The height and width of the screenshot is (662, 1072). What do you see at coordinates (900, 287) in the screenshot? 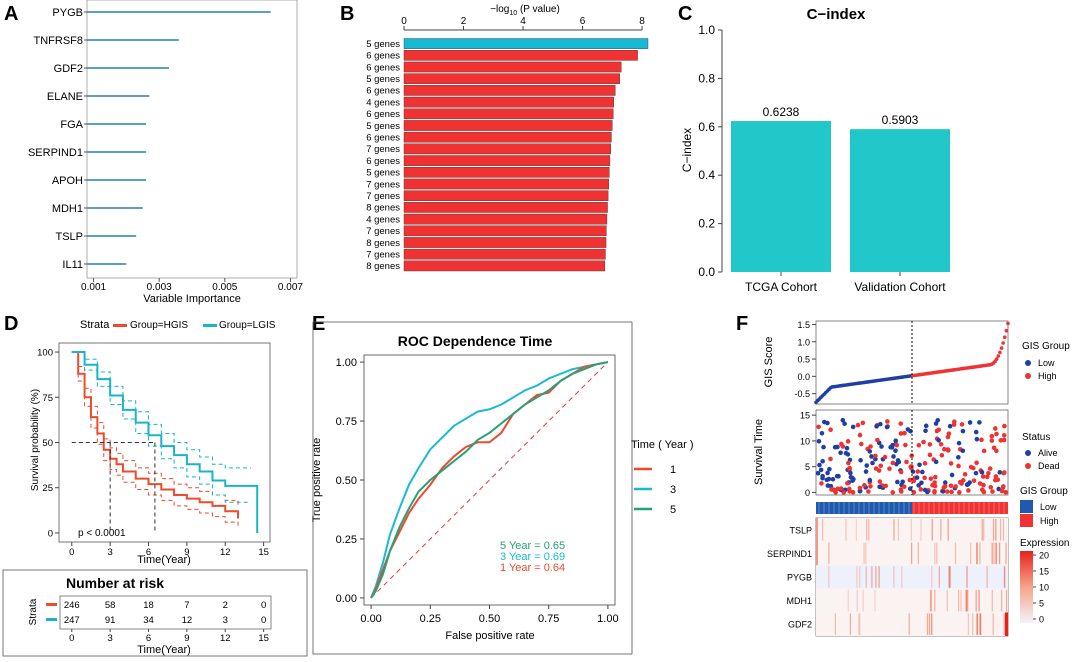
I see `cindex-category-label: Validation Cohort` at bounding box center [900, 287].